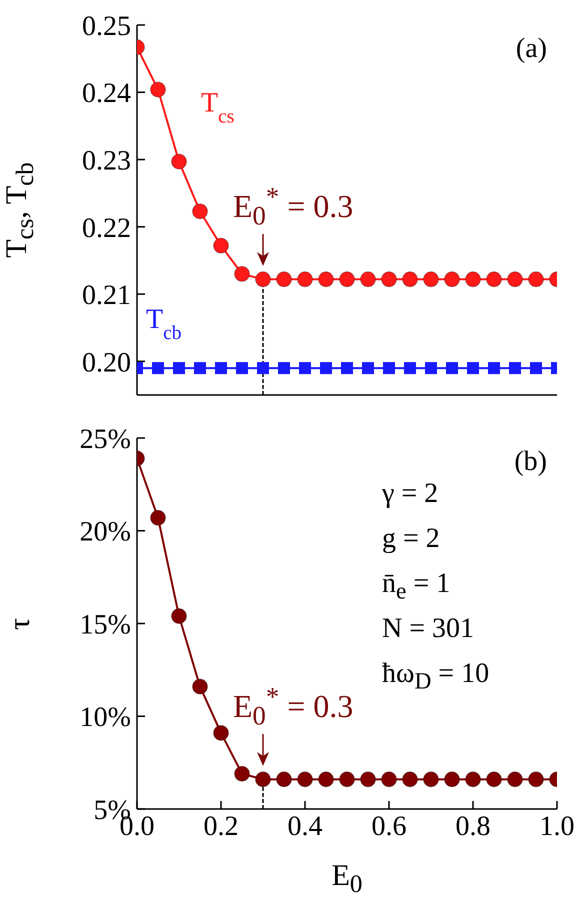 Image resolution: width=581 pixels, height=911 pixels. Describe the element at coordinates (106, 362) in the screenshot. I see `y-tick-label: 0.20` at that location.